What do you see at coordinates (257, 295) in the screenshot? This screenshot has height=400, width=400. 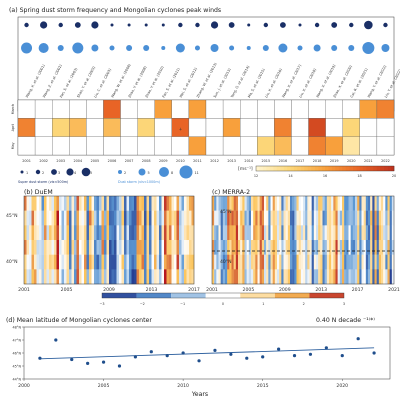 I see `anomaly-colorbar-segment` at bounding box center [257, 295].